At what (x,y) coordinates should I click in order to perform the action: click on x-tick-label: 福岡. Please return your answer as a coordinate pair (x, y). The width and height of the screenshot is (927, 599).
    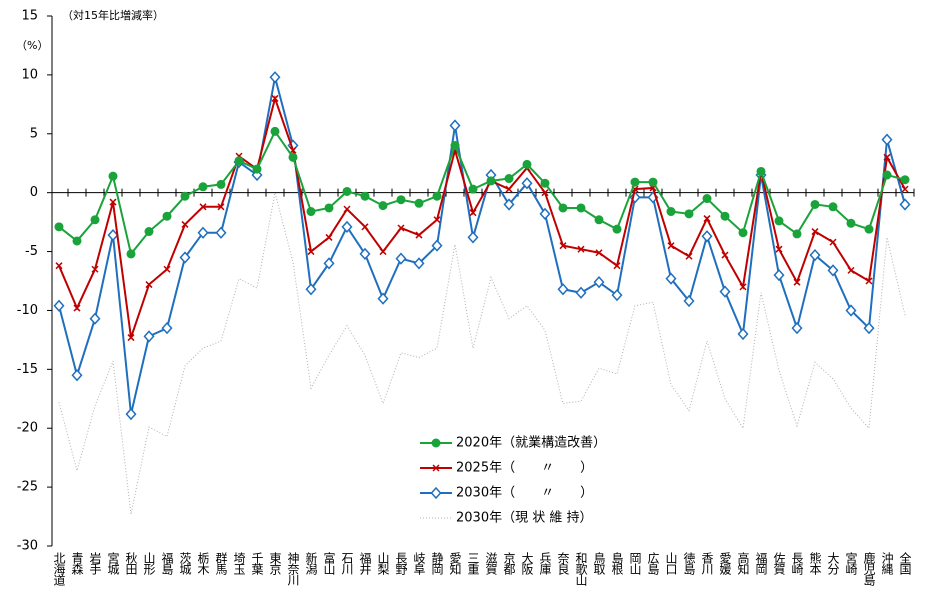
    Looking at the image, I should click on (761, 563).